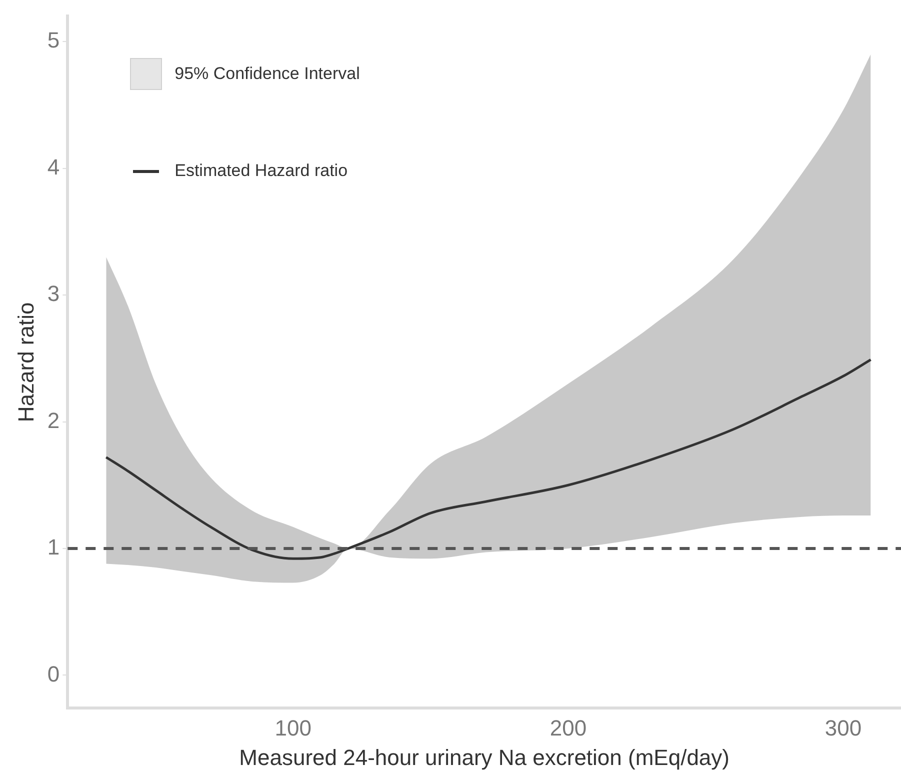 The height and width of the screenshot is (776, 901). What do you see at coordinates (53, 40) in the screenshot?
I see `y-tick-label: 5` at bounding box center [53, 40].